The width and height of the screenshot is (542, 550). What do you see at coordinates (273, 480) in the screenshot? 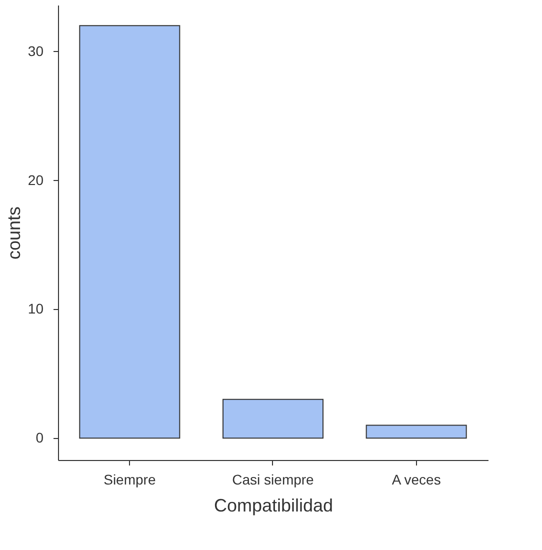
I see `x-tick-label: Casi siempre` at bounding box center [273, 480].